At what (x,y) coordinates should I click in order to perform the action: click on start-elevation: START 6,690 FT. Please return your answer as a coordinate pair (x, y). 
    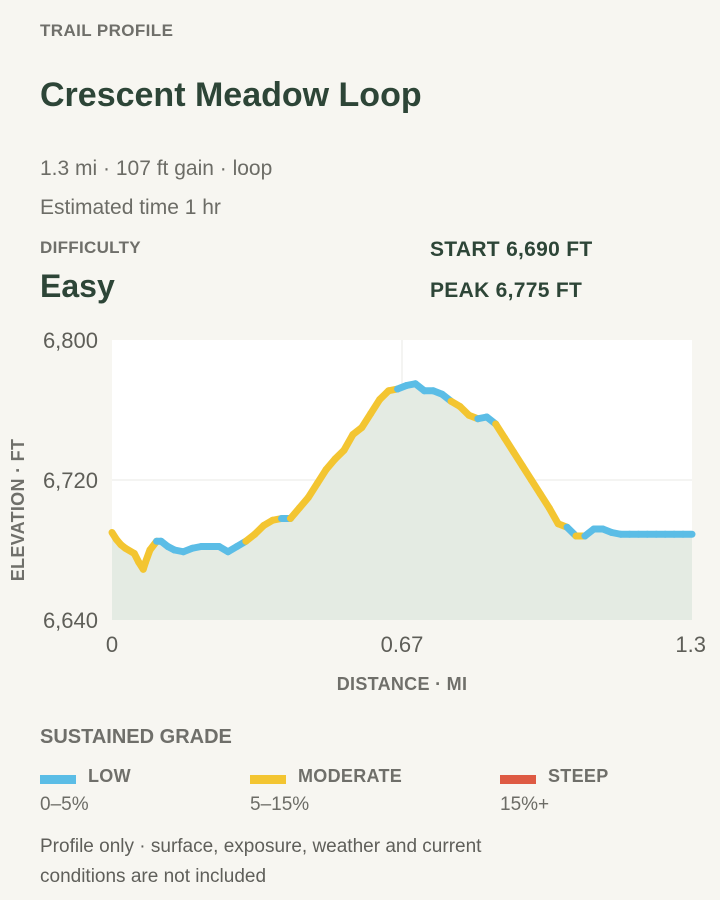
    Looking at the image, I should click on (511, 249).